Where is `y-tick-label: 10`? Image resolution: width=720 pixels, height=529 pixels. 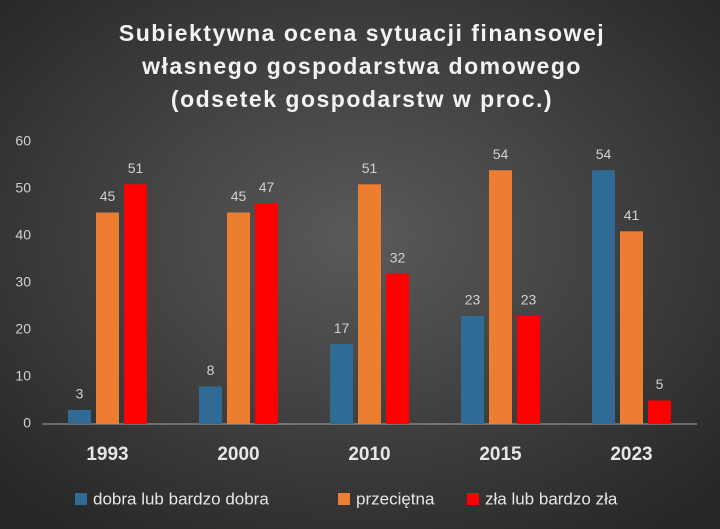
y-tick-label: 10 is located at coordinates (23, 376).